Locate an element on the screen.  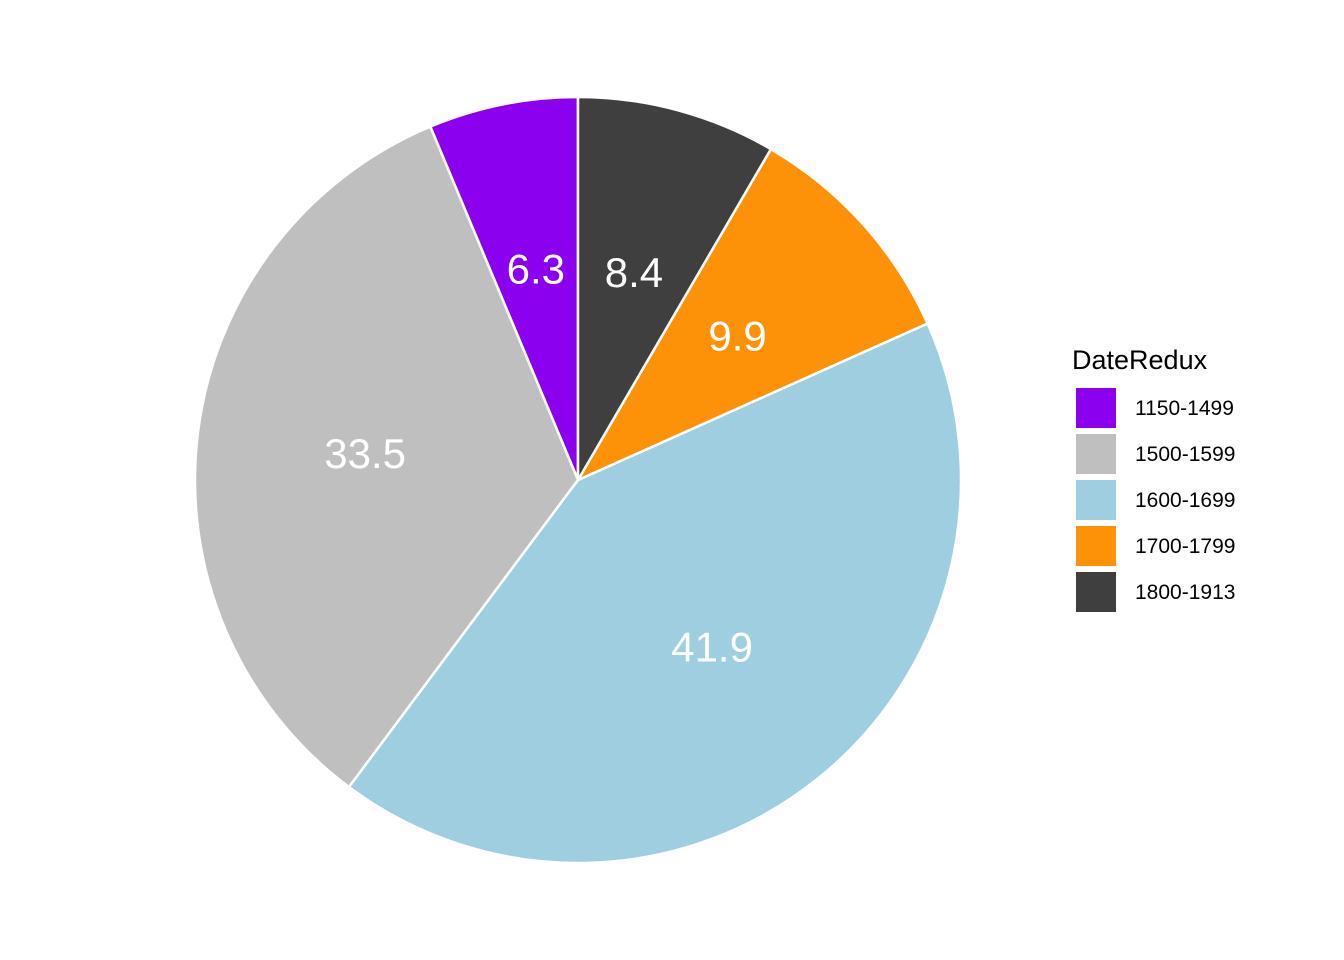
slice-label-1500-1599: 33.5 is located at coordinates (365, 453).